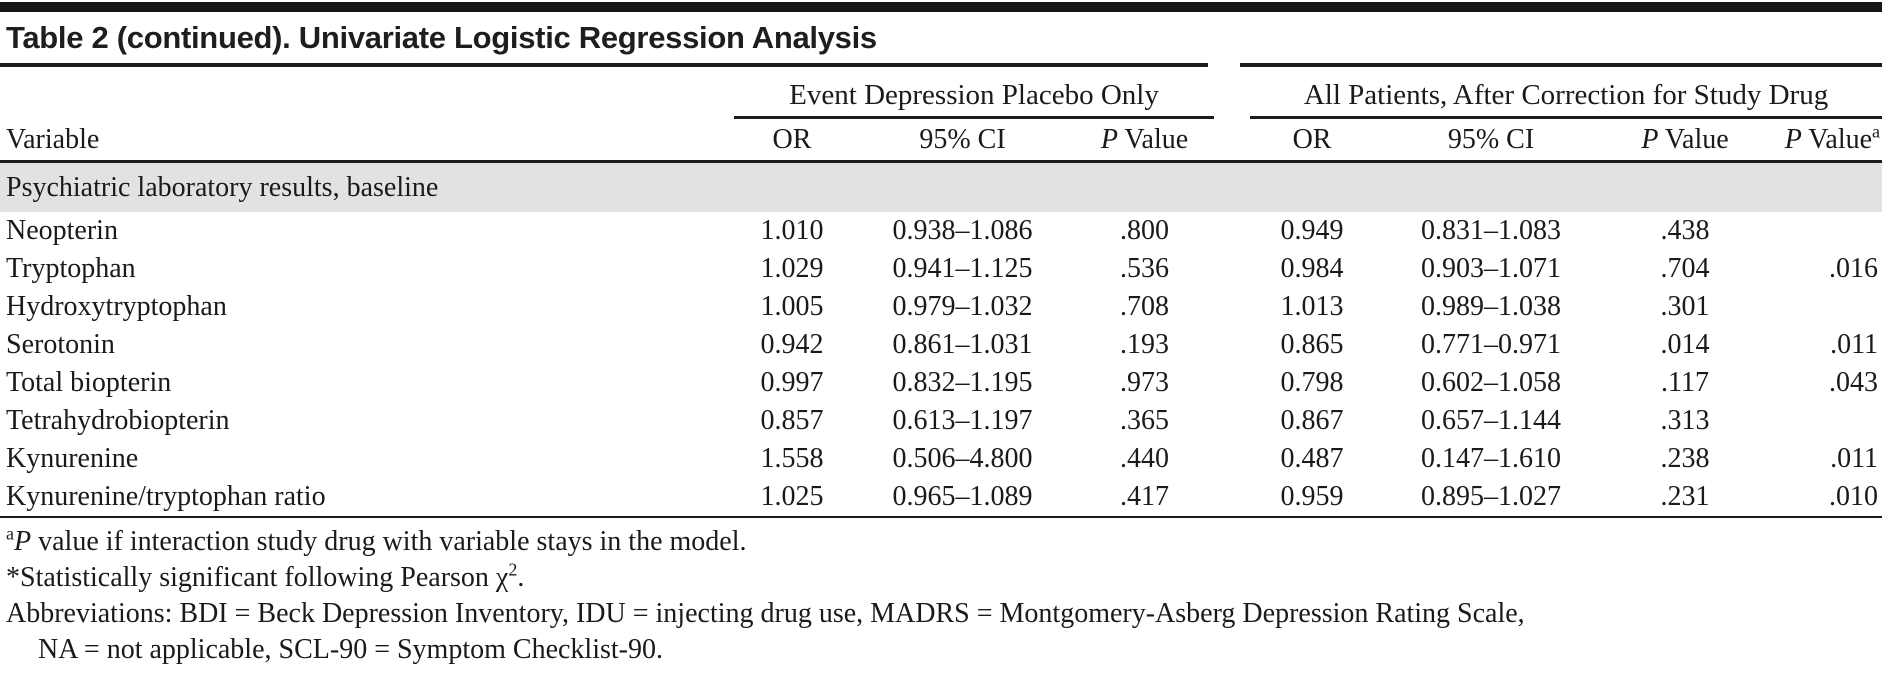  I want to click on cell-p-2: .117, so click(1685, 382).